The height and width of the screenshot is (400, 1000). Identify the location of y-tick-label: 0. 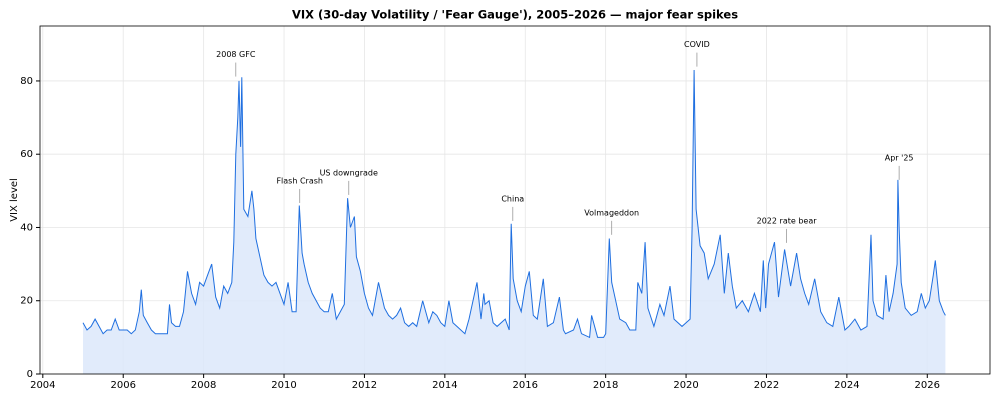
(30, 374).